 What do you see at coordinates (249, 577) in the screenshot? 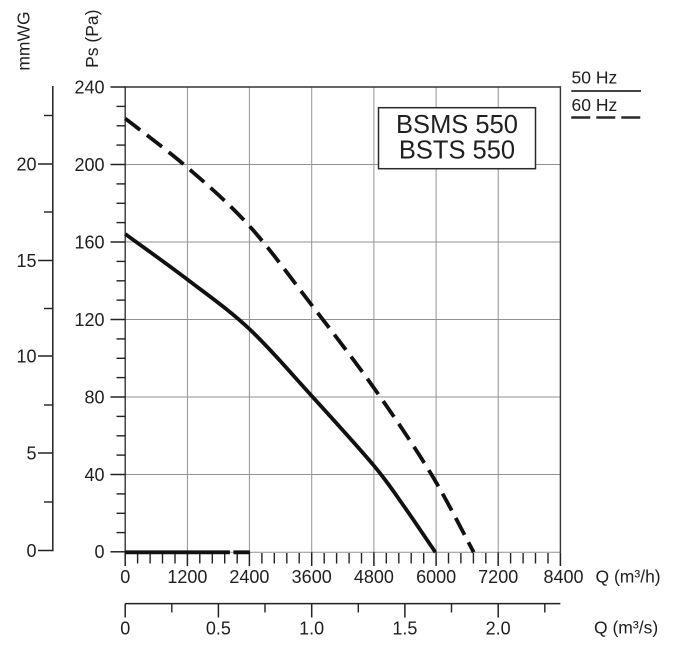
I see `svg-text: 2400` at bounding box center [249, 577].